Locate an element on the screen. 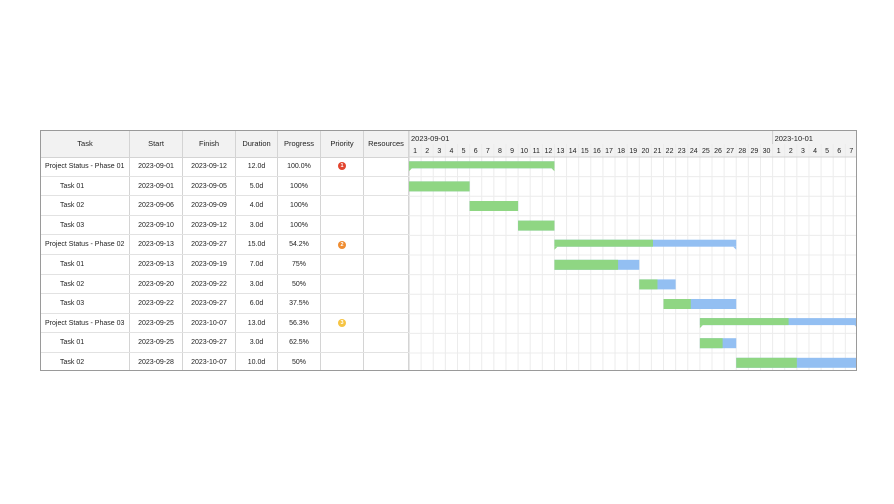 This screenshot has height=504, width=894. day-label: 13 is located at coordinates (561, 151).